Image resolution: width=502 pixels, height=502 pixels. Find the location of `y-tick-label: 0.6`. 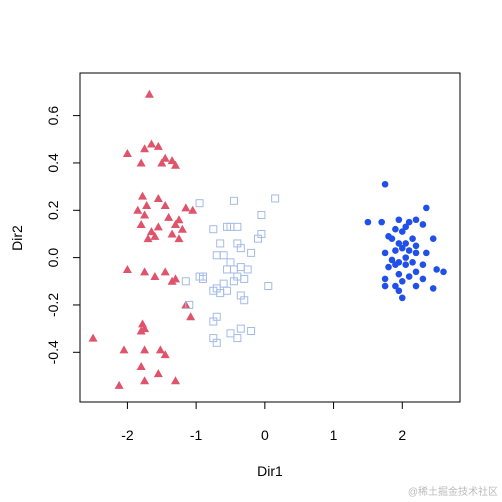

y-tick-label: 0.6 is located at coordinates (53, 116).